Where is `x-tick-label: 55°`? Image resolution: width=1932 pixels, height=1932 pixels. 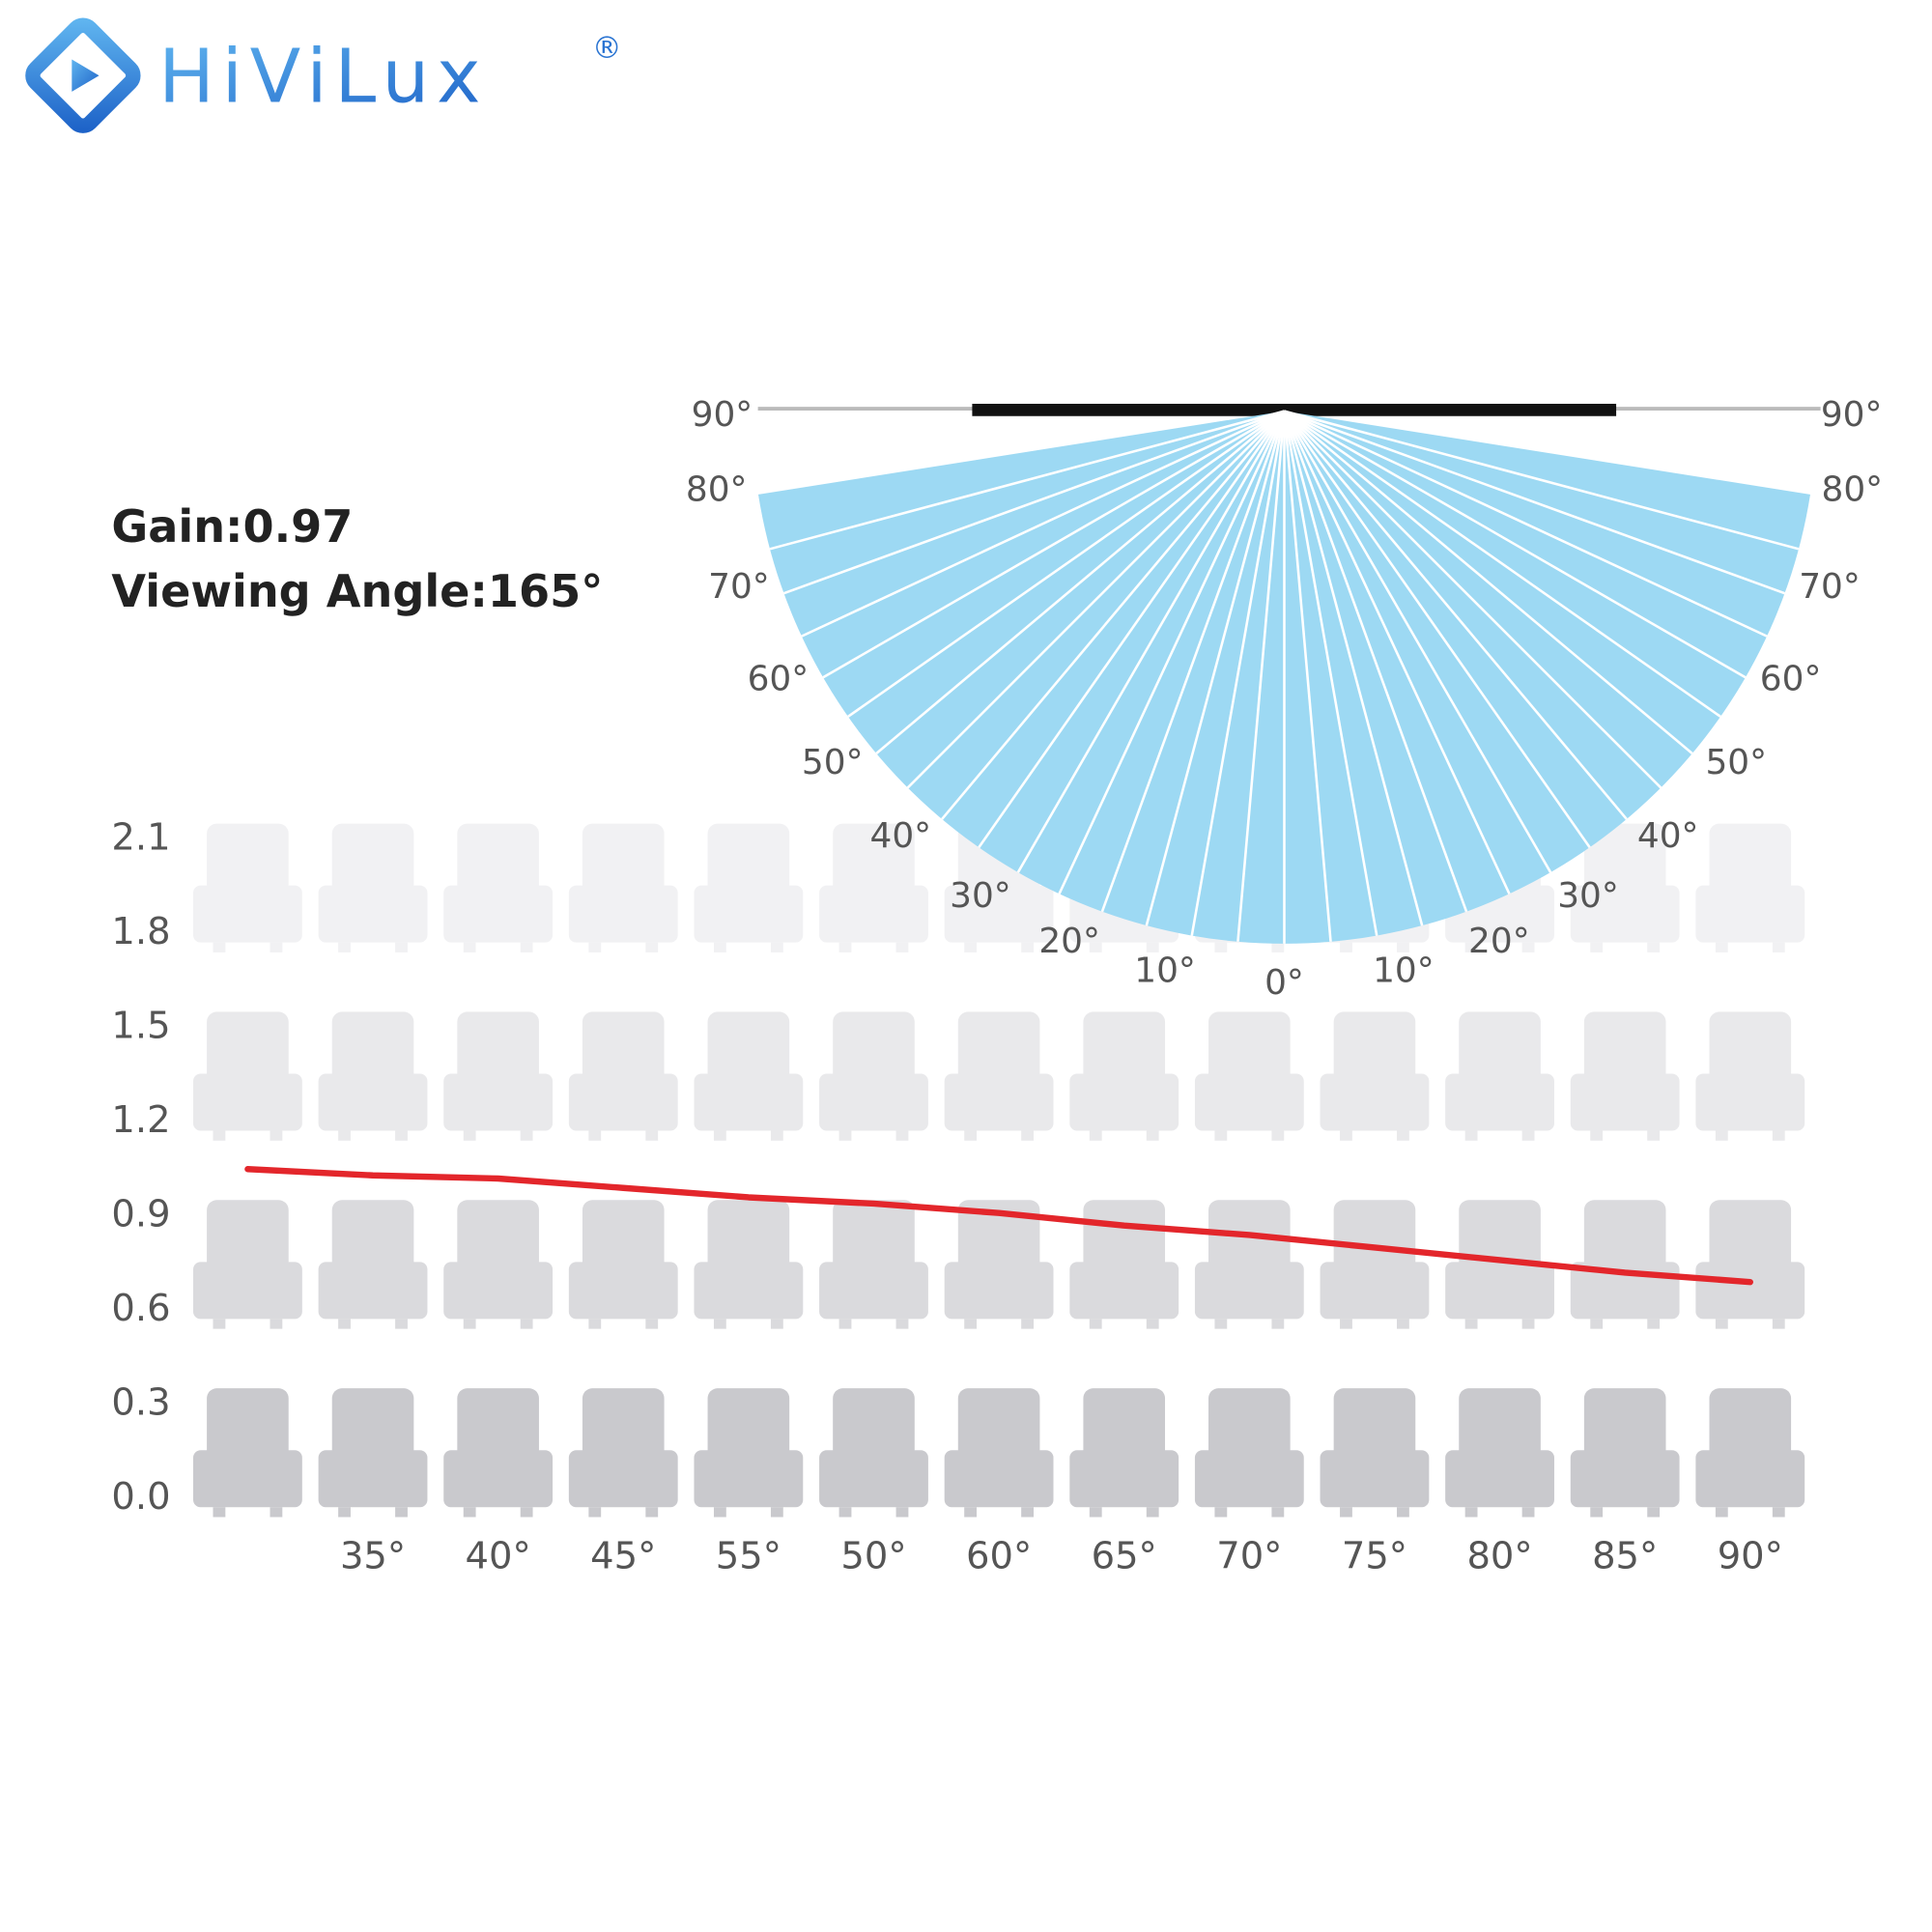 x-tick-label: 55° is located at coordinates (748, 1555).